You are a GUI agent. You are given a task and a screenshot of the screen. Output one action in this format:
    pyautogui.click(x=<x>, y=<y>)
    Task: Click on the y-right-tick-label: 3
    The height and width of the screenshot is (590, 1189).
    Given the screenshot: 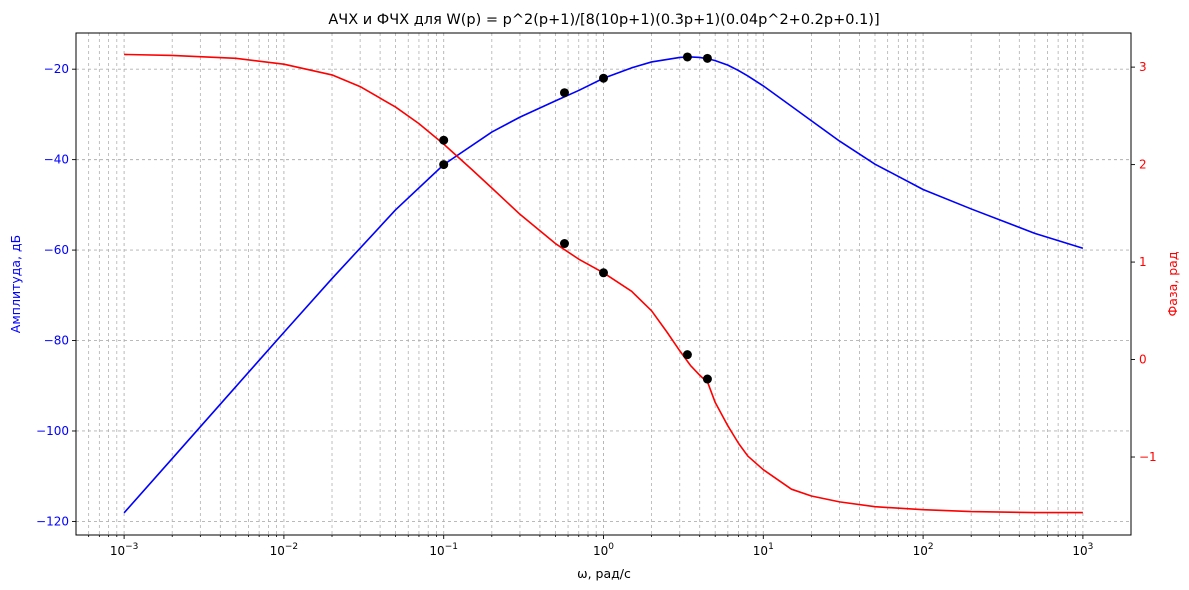 What is the action you would take?
    pyautogui.click(x=1143, y=67)
    